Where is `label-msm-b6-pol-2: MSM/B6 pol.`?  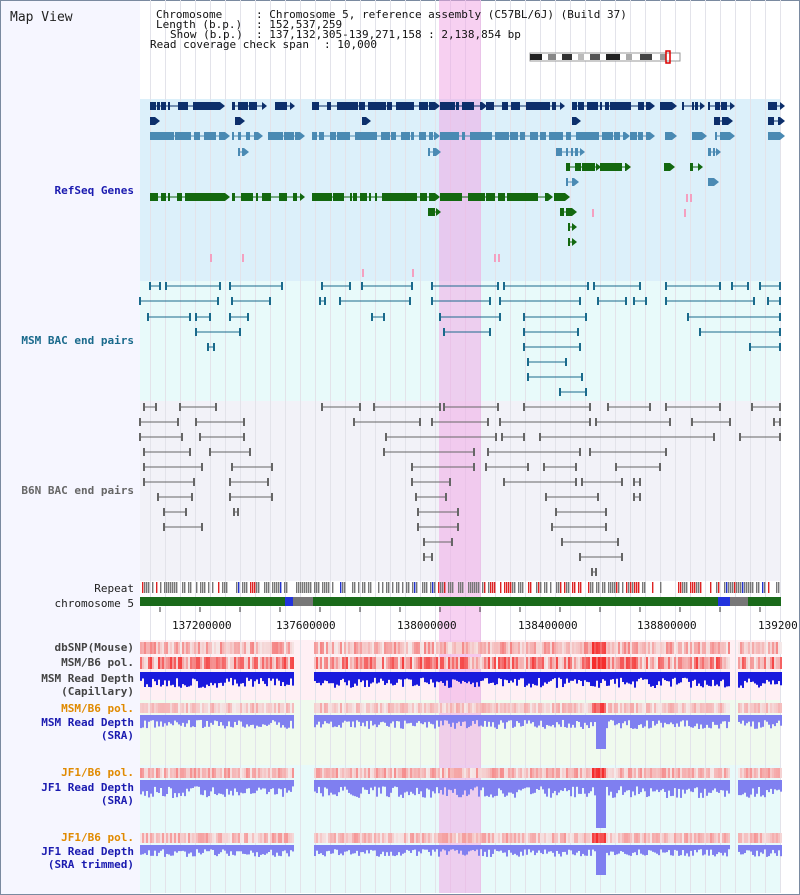
label-msm-b6-pol-2: MSM/B6 pol. is located at coordinates (97, 708).